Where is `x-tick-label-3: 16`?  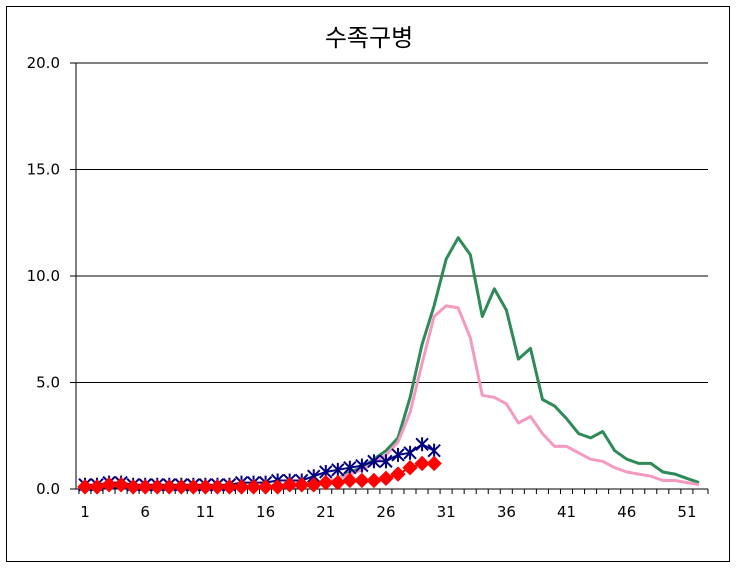
x-tick-label-3: 16 is located at coordinates (265, 512).